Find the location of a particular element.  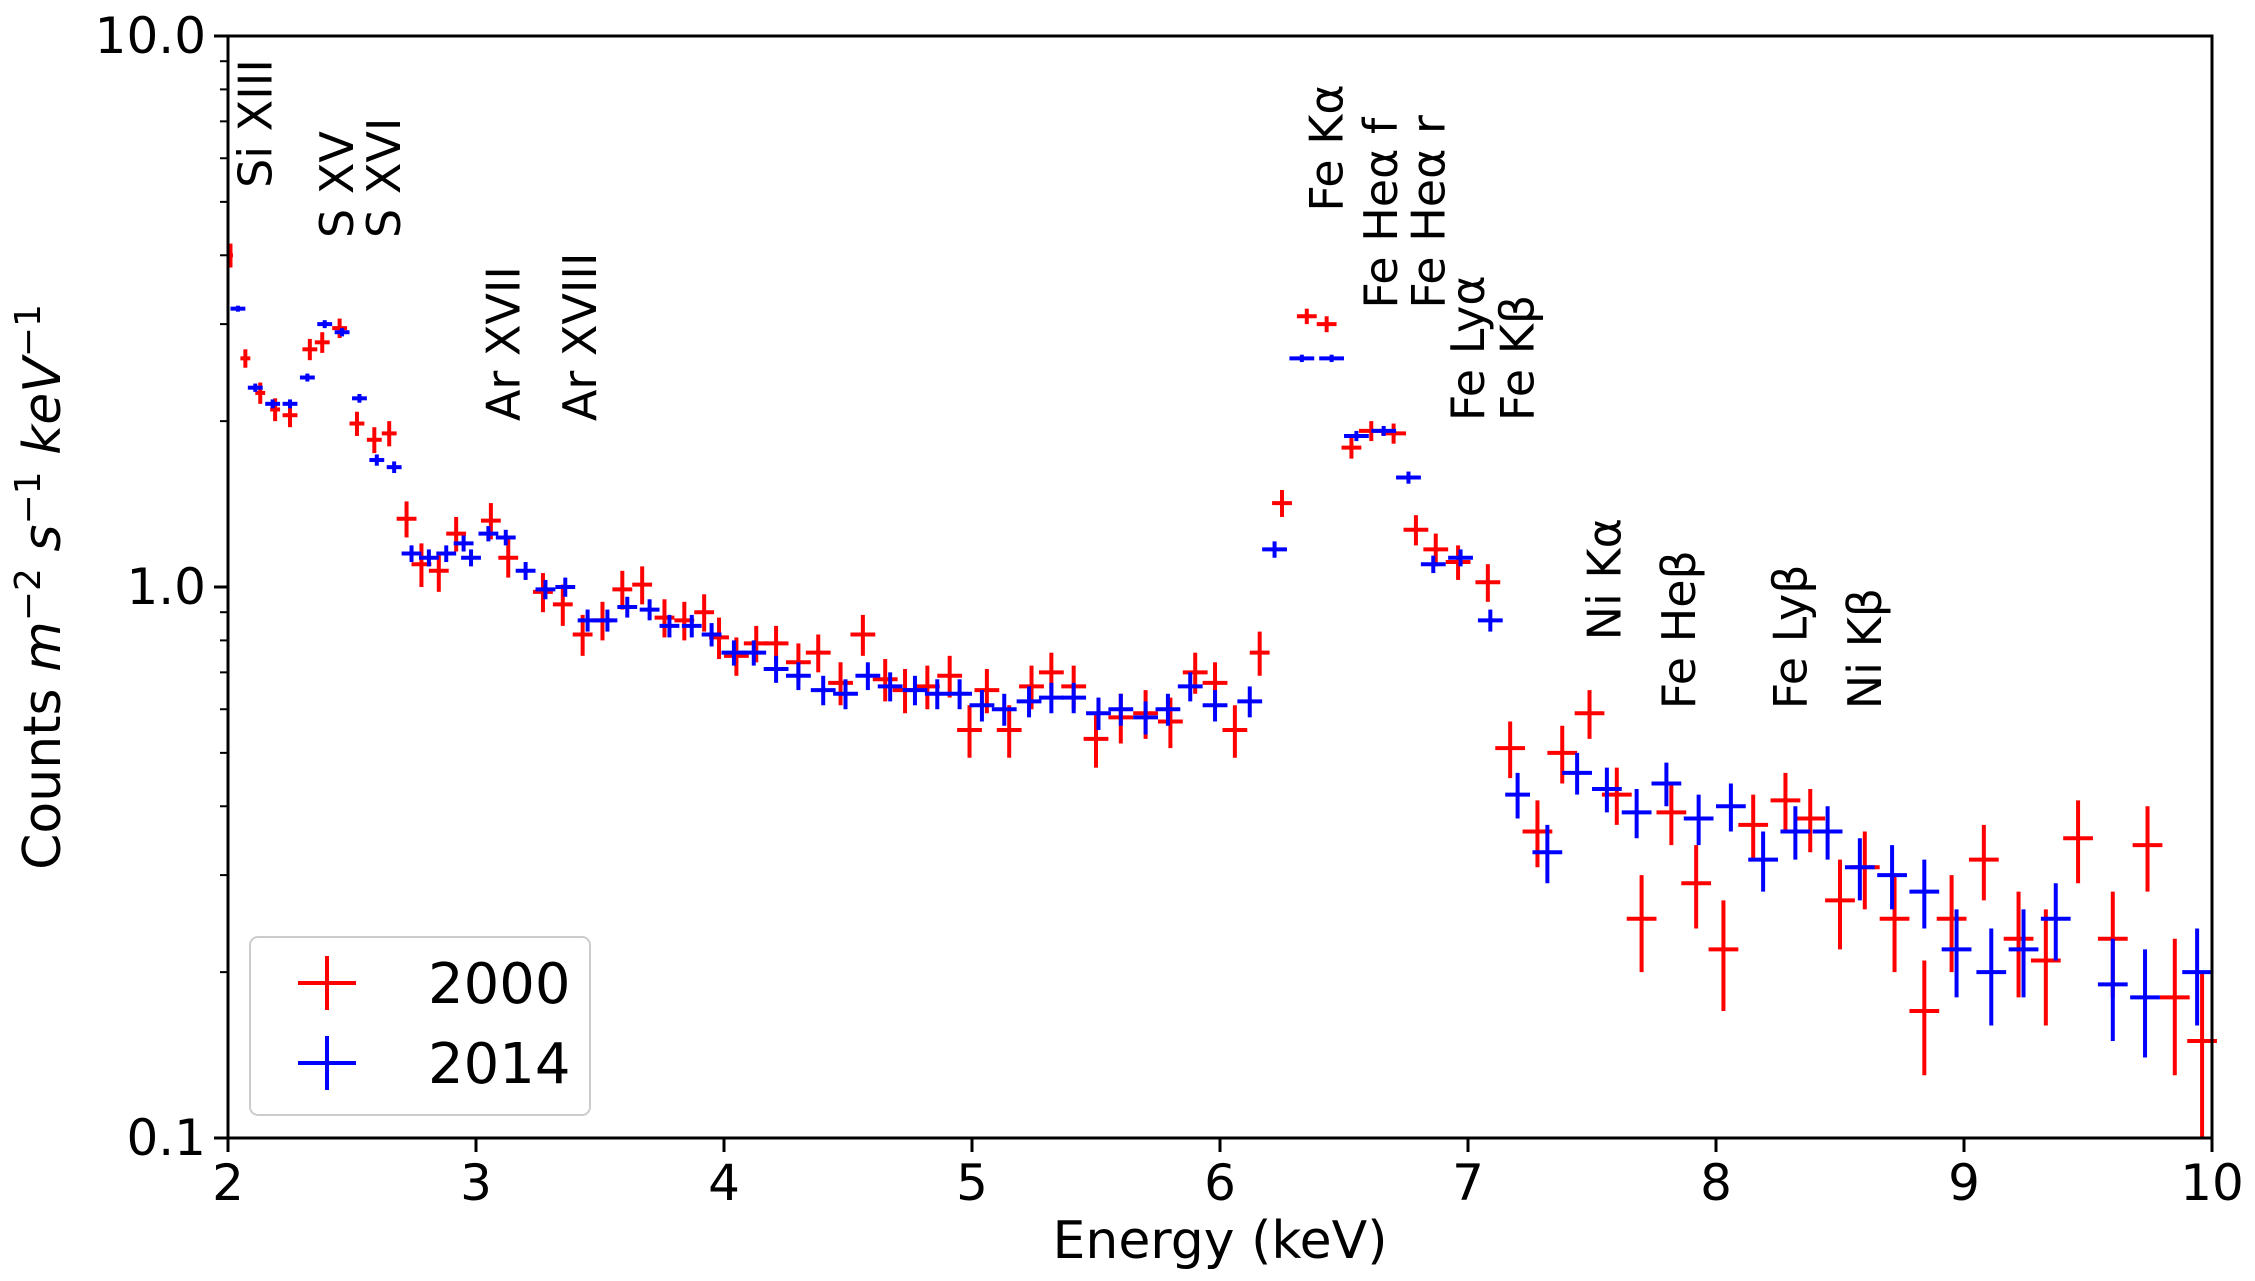

y-tick-label: 0.1 is located at coordinates (166, 1138).